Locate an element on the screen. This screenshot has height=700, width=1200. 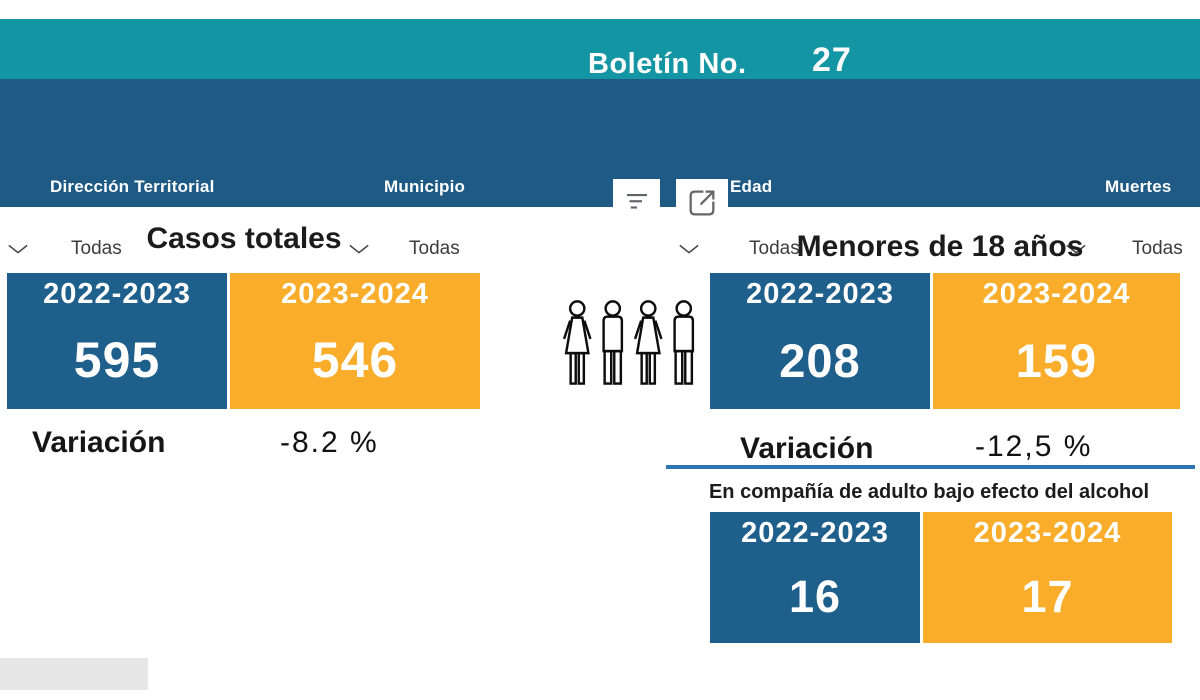
bulletin-title: Boletín No. is located at coordinates (667, 64).